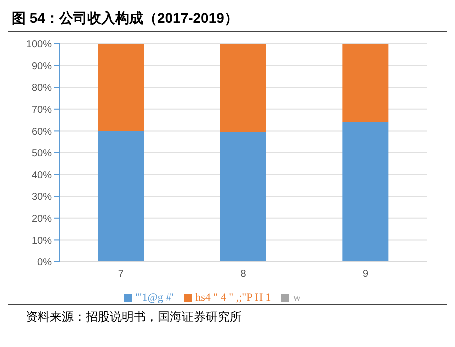  What do you see at coordinates (42, 110) in the screenshot?
I see `y-tick-label: 70%` at bounding box center [42, 110].